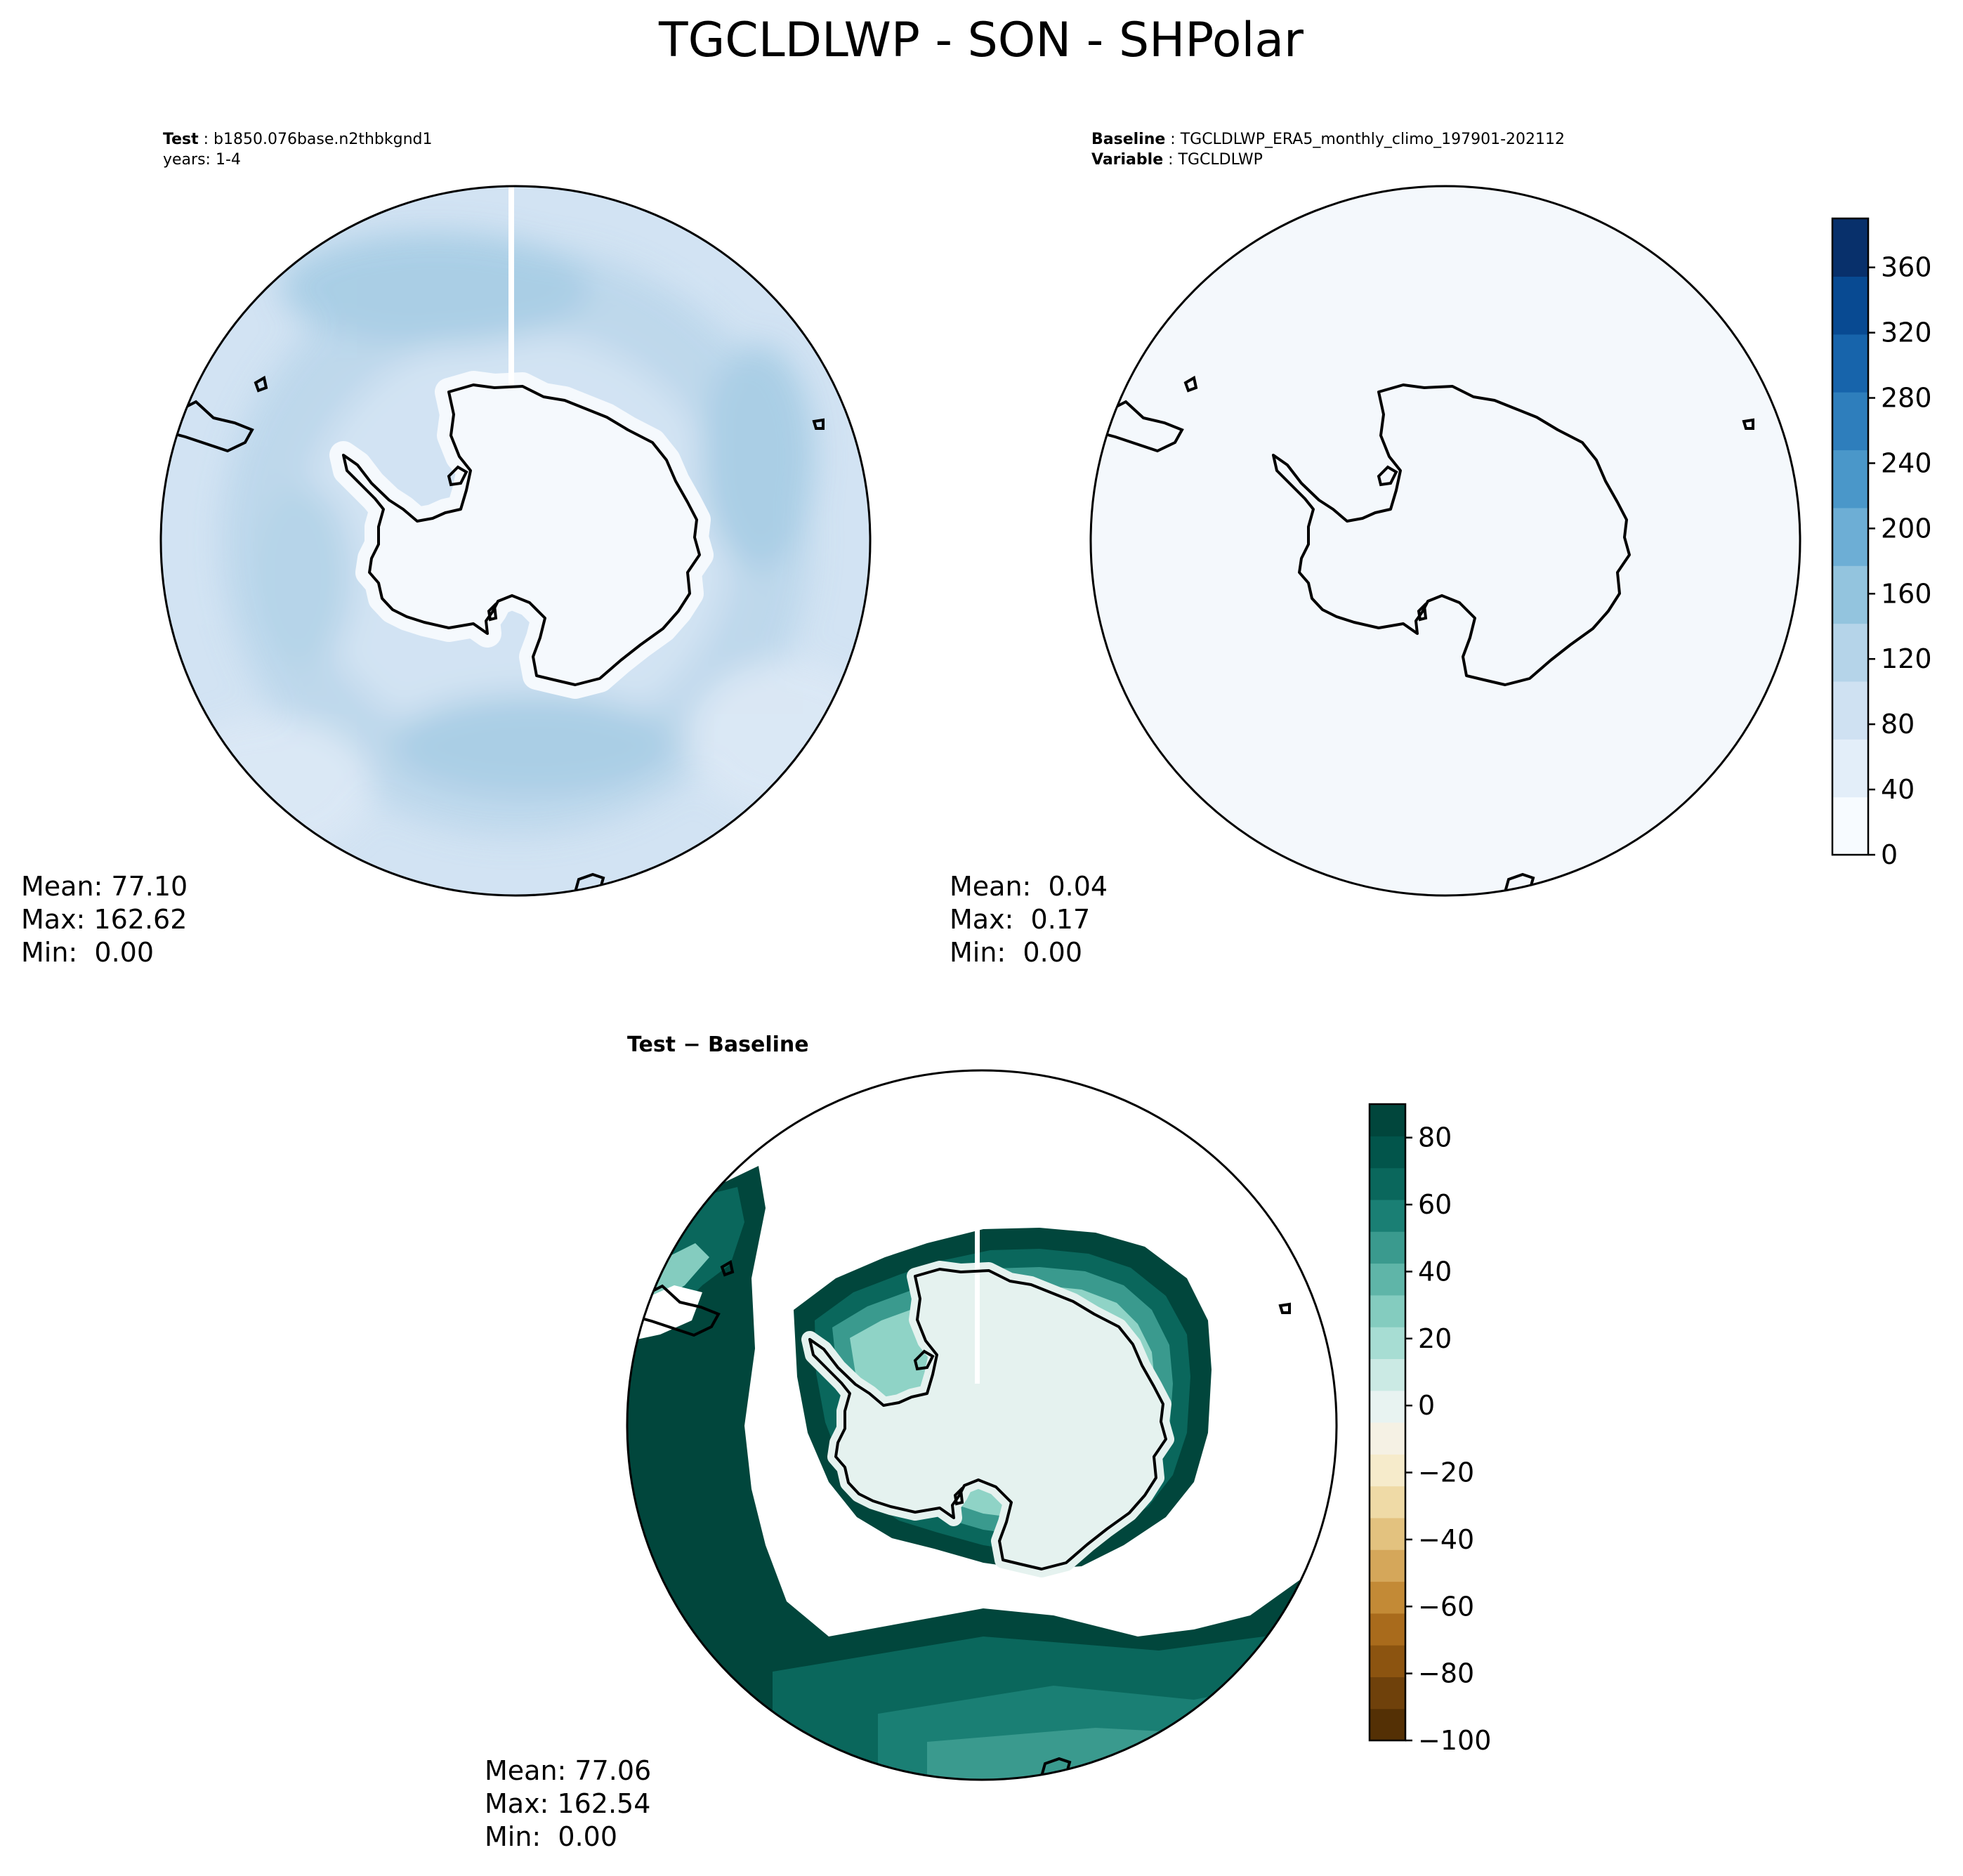 The width and height of the screenshot is (1963, 1876). Describe the element at coordinates (202, 160) in the screenshot. I see `test-years-label: years: 1-4` at that location.